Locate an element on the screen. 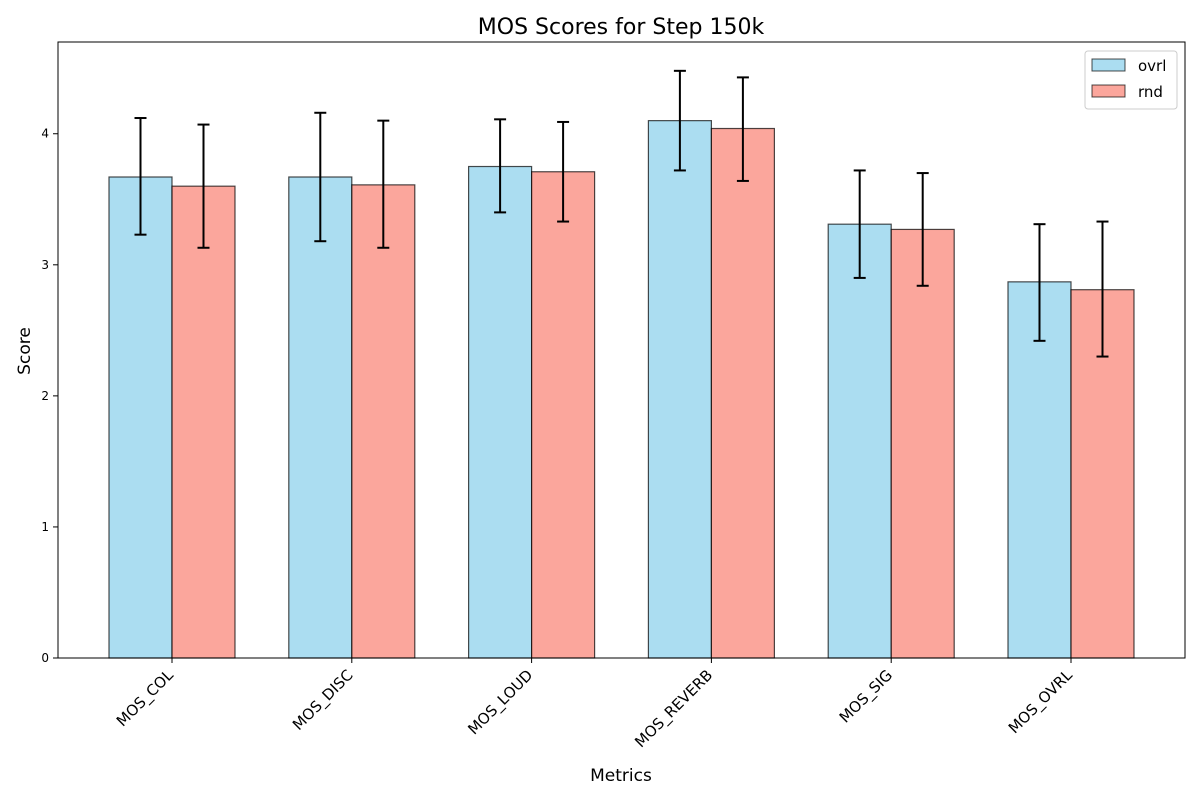  legend-item-rnd: rnd is located at coordinates (1127, 92).